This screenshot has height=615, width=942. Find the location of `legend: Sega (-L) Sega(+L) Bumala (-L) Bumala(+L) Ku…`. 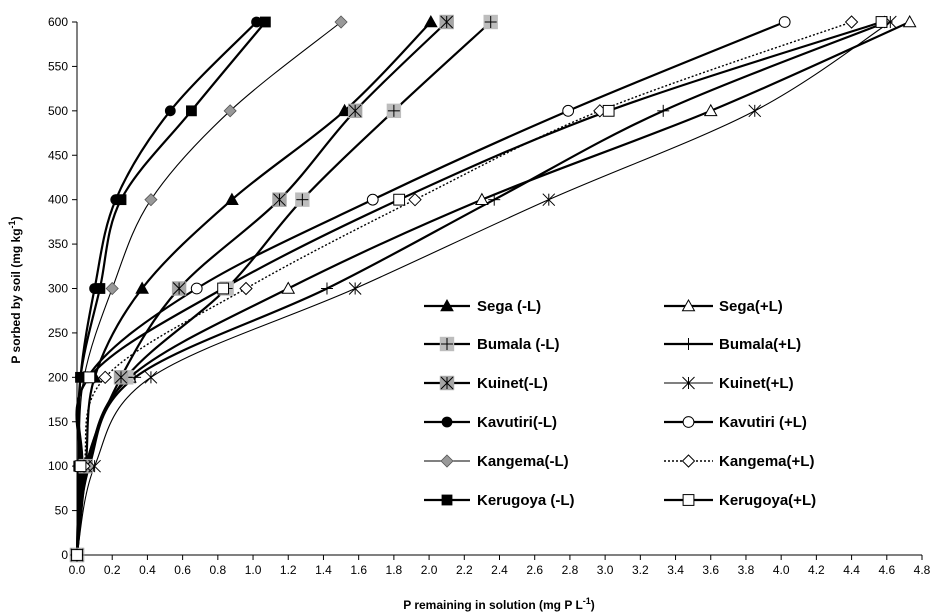

legend: Sega (-L) Sega(+L) Bumala (-L) Bumala(+L) Ku… is located at coordinates (620, 403).